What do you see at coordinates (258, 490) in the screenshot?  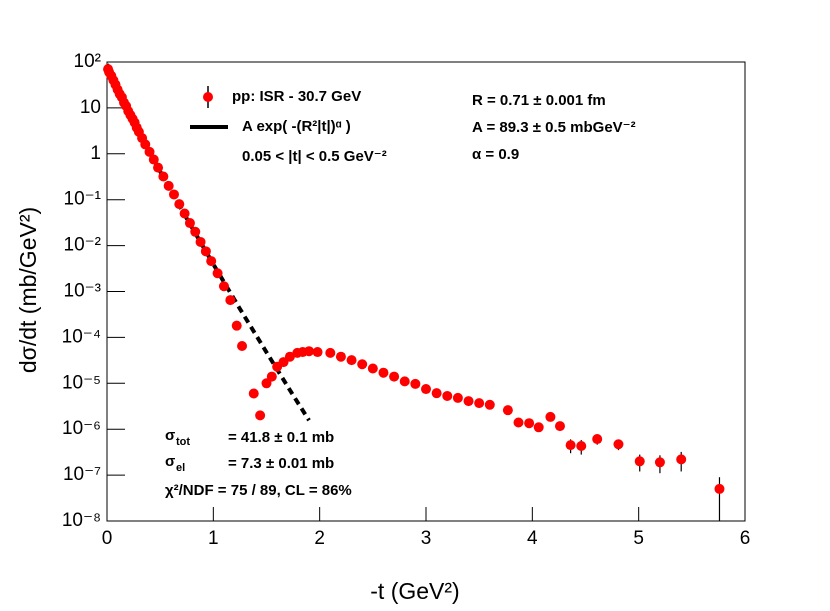 I see `fit-quality: χ²/NDF = 75 / 89, CL = 86%` at bounding box center [258, 490].